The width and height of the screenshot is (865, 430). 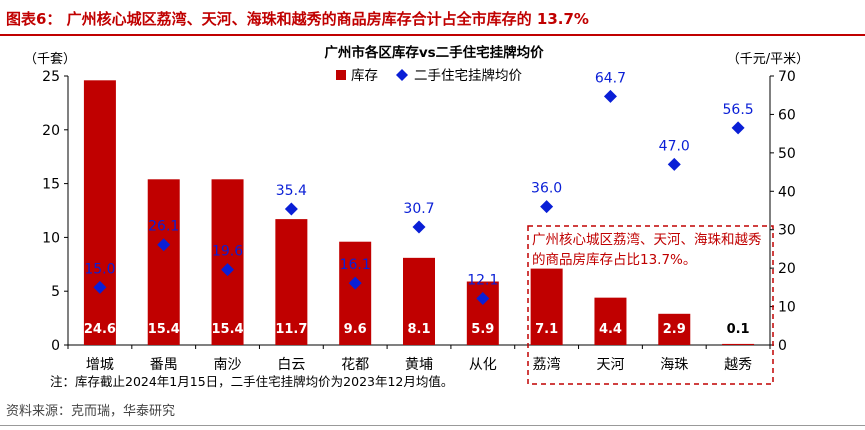 I want to click on bottom-rule, so click(x=432, y=425).